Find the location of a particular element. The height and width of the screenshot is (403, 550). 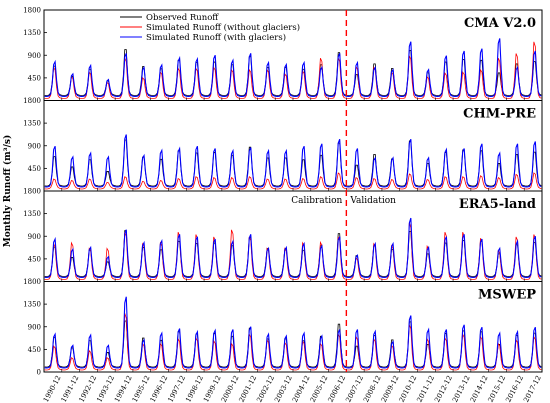

legend-label: Observed Runoff is located at coordinates (182, 18).